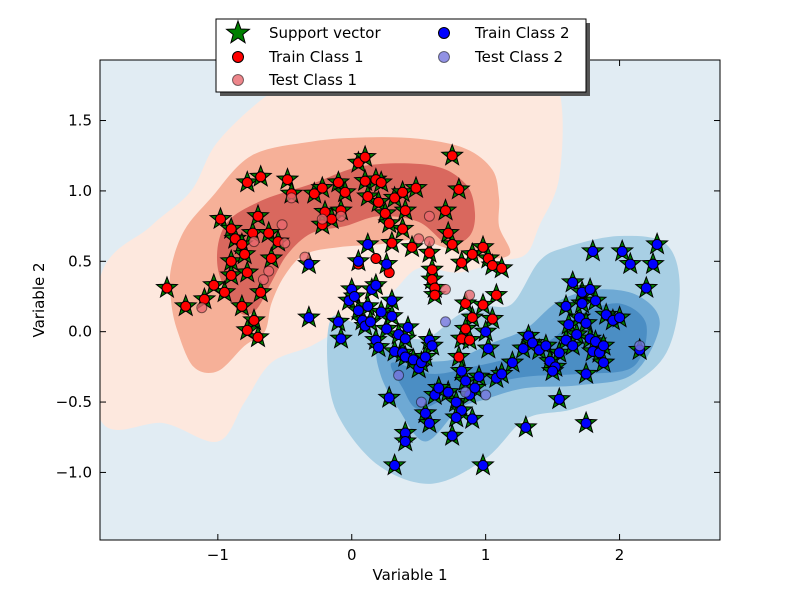 The width and height of the screenshot is (800, 600). I want to click on y-tick-label: 0.0, so click(80, 332).